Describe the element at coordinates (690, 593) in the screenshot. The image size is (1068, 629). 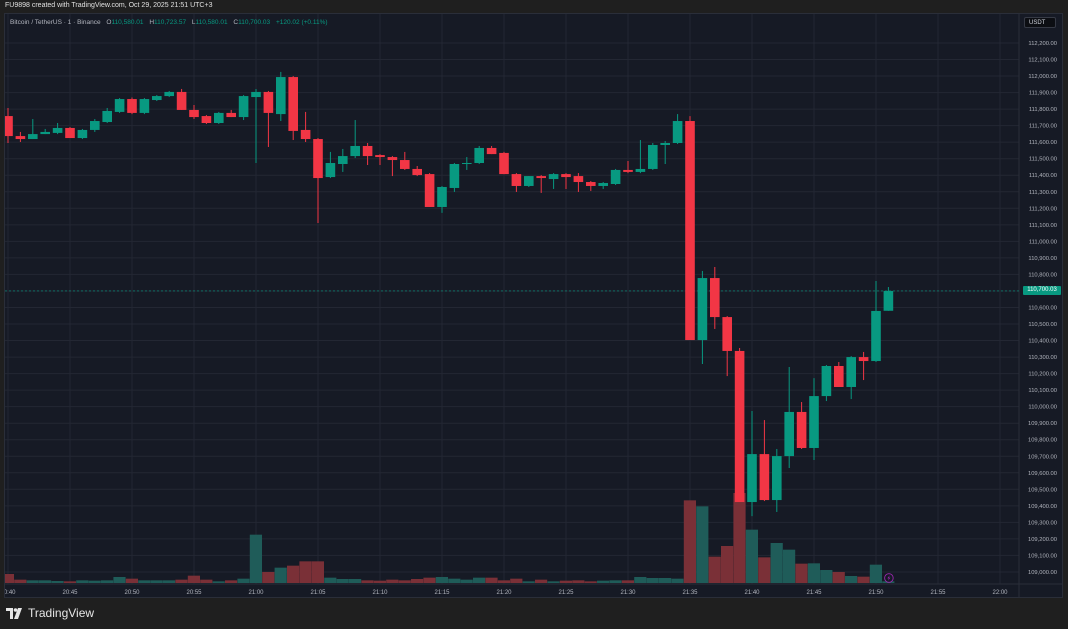
I see `time-axis-label: 21:35` at that location.